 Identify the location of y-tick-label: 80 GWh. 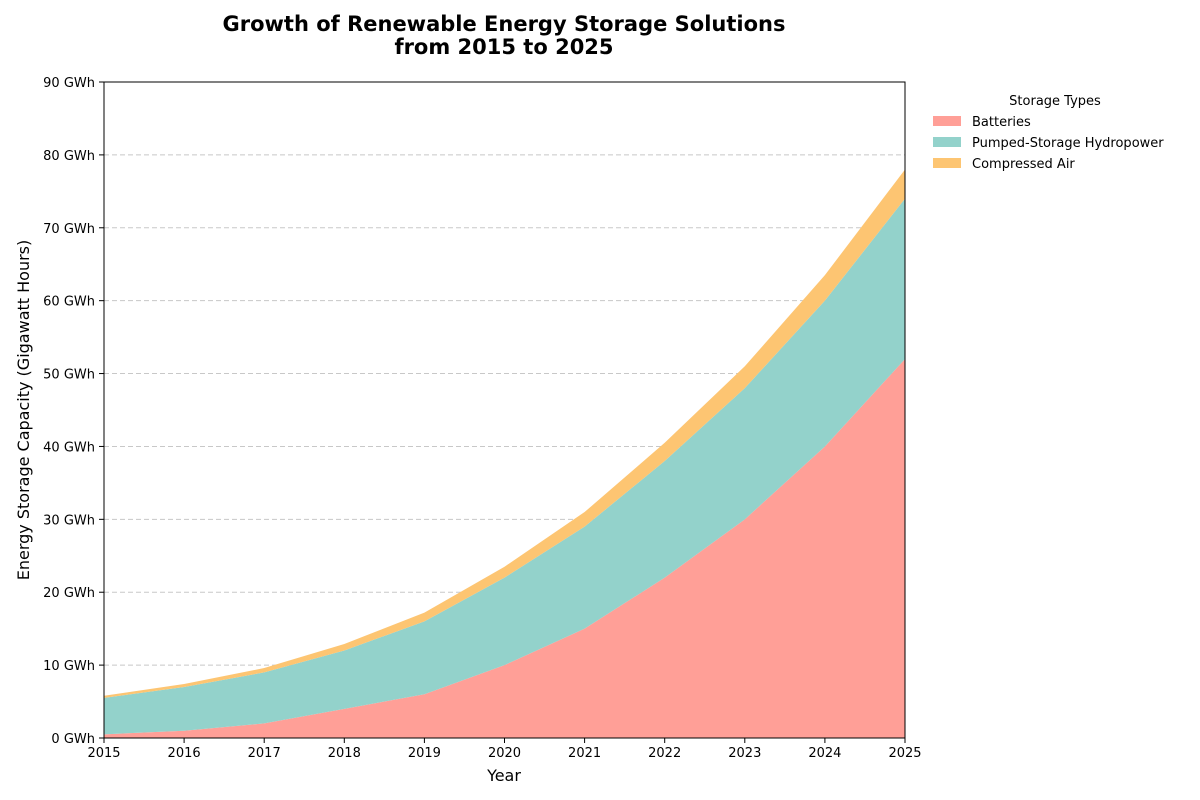
(69, 156).